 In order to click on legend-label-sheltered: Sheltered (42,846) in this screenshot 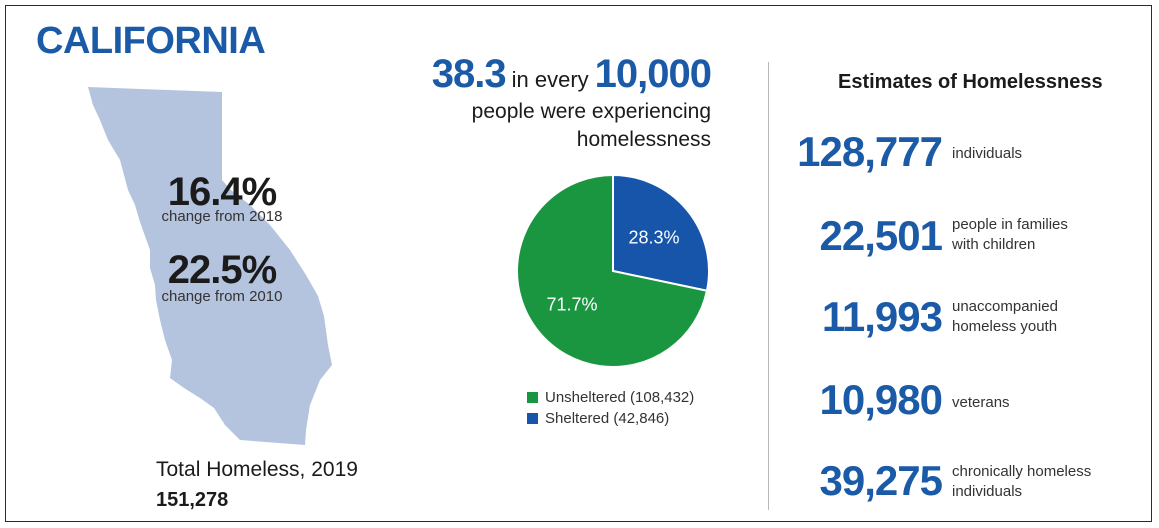, I will do `click(607, 418)`.